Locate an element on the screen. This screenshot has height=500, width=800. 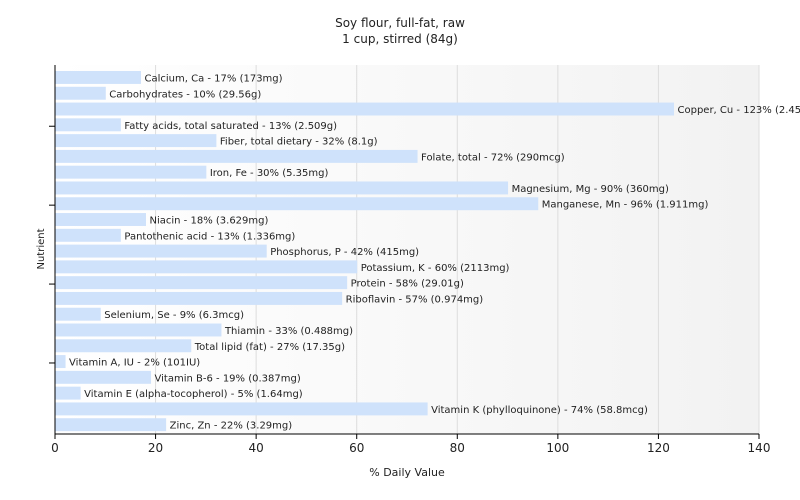
bar-label: Protein - 58% (29.01g) is located at coordinates (407, 284).